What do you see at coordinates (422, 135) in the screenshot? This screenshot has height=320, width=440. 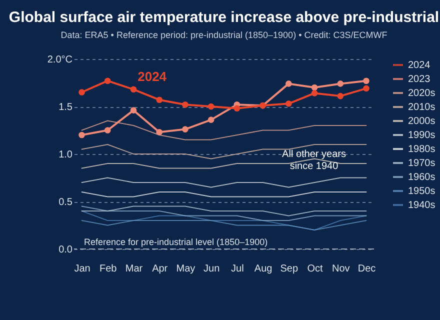 I see `legend-label: 1990s` at bounding box center [422, 135].